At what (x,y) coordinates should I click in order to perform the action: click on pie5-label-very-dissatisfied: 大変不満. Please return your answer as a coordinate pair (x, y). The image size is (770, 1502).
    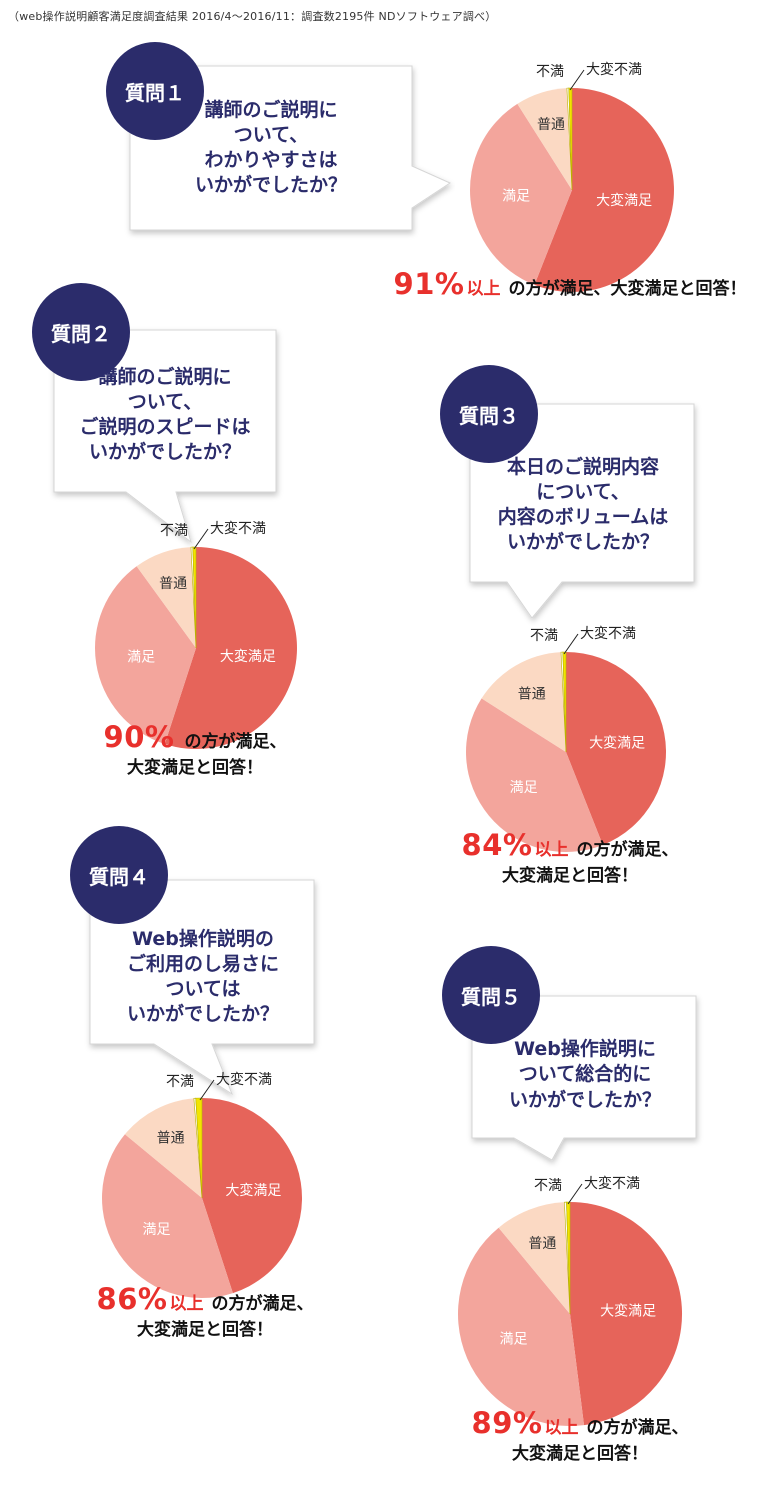
    Looking at the image, I should click on (612, 1183).